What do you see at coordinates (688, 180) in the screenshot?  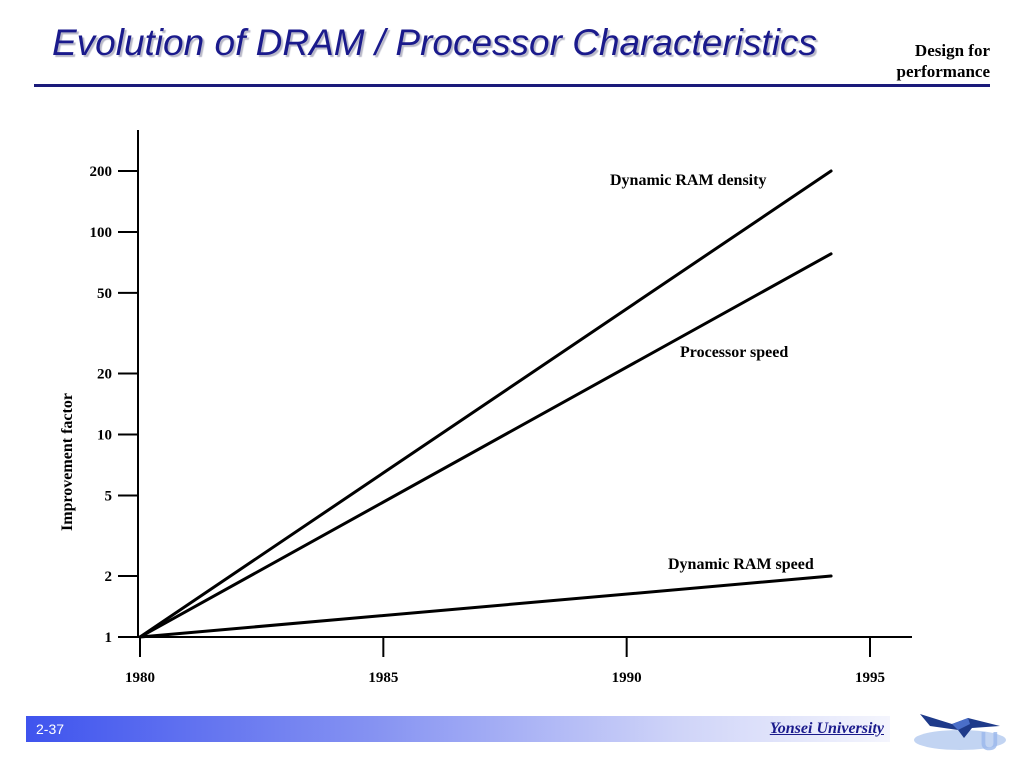 I see `series-label-0: Dynamic RAM density` at bounding box center [688, 180].